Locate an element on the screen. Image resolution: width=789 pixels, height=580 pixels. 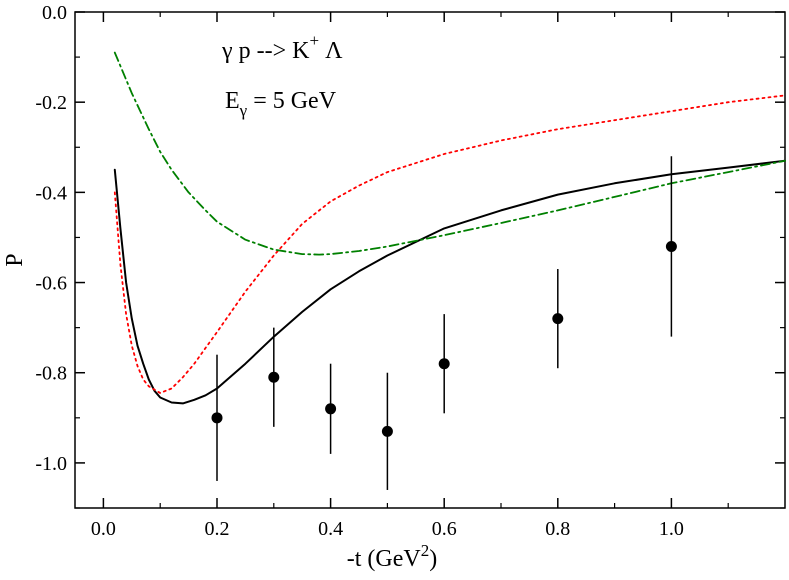
energy-annotation: Eγ = 5 GeV is located at coordinates (281, 104).